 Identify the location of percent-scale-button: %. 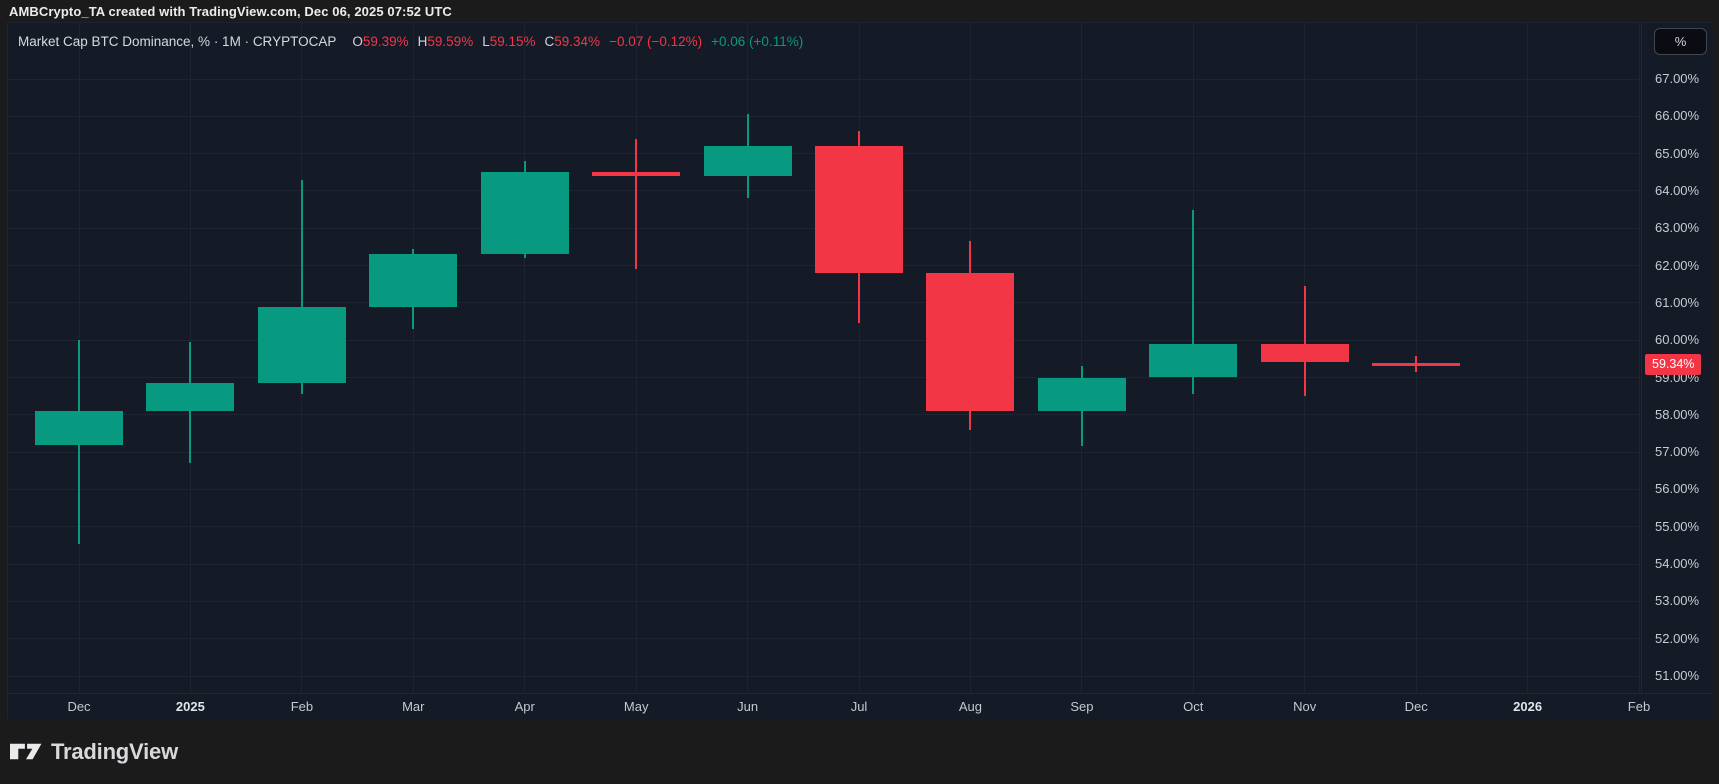
(1680, 41).